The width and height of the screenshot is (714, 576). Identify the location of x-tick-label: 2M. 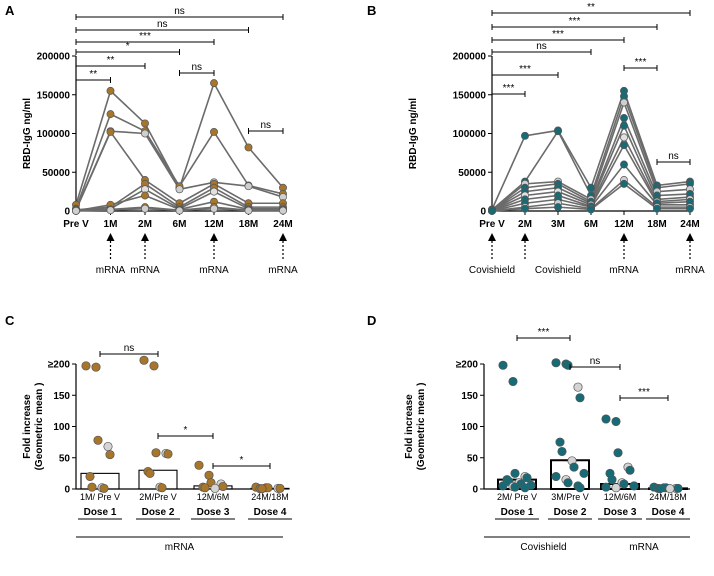
(525, 224).